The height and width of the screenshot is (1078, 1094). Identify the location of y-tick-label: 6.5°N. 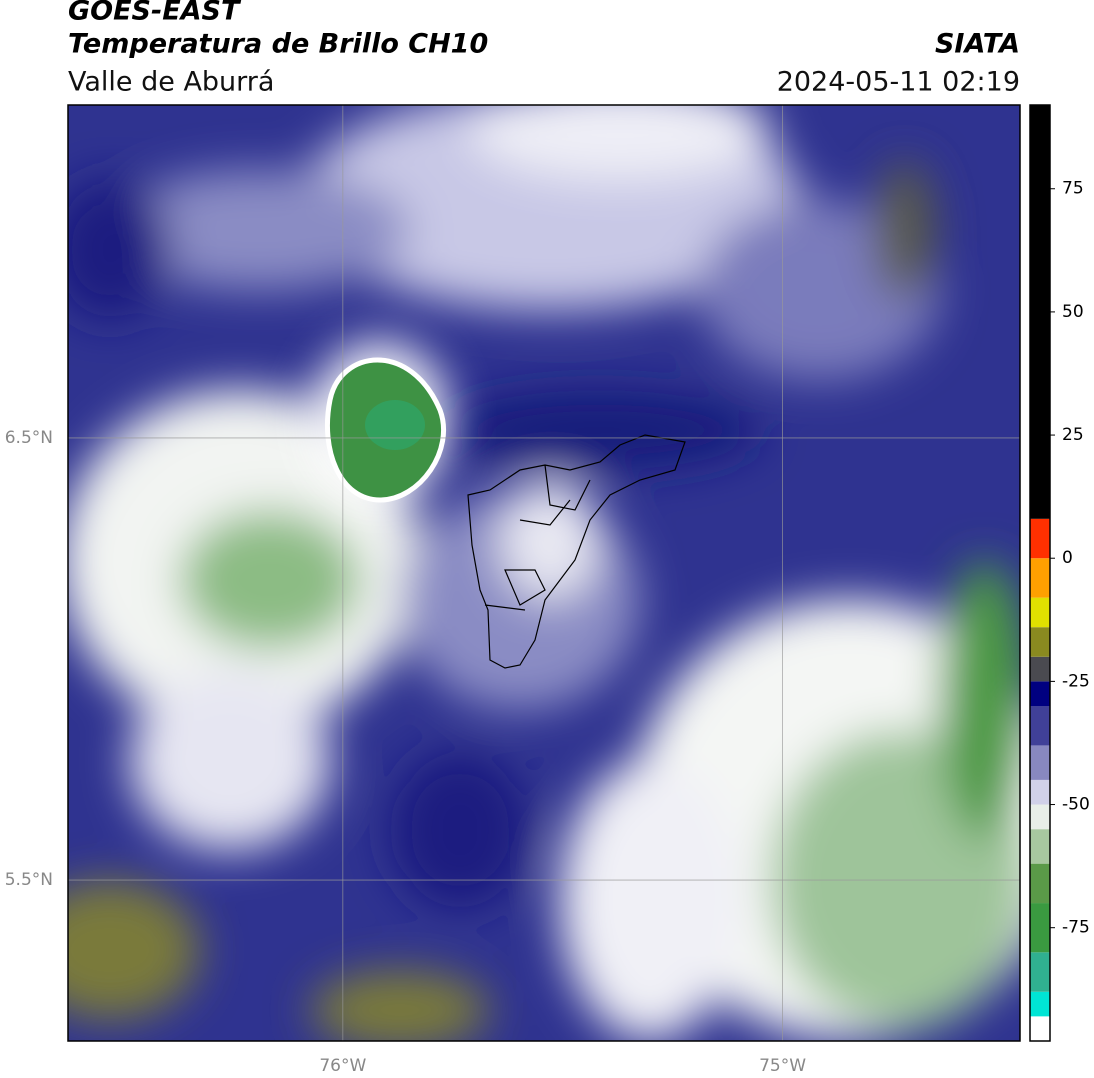
(29, 438).